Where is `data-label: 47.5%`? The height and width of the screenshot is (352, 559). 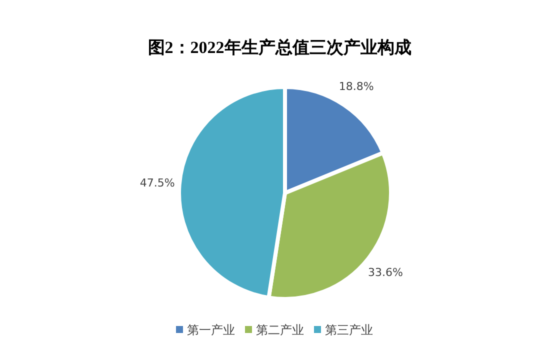 data-label: 47.5% is located at coordinates (157, 183).